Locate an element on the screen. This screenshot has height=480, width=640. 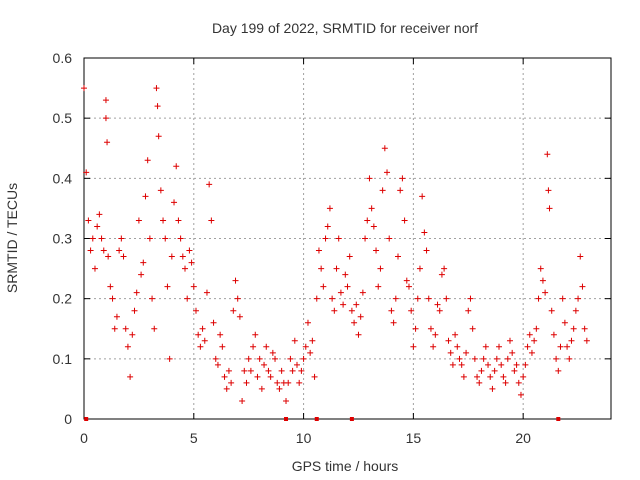
y-tick-label: 0.5 is located at coordinates (63, 118).